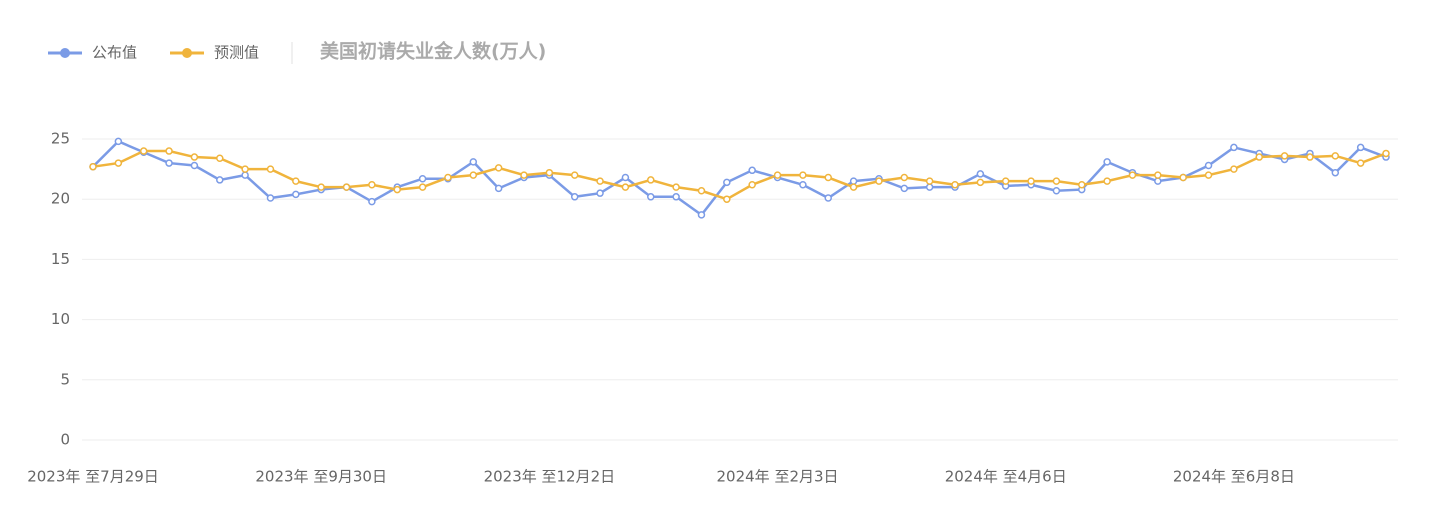 The image size is (1431, 521). Describe the element at coordinates (93, 477) in the screenshot. I see `x-tick-label: 2023年 至7月29日` at that location.